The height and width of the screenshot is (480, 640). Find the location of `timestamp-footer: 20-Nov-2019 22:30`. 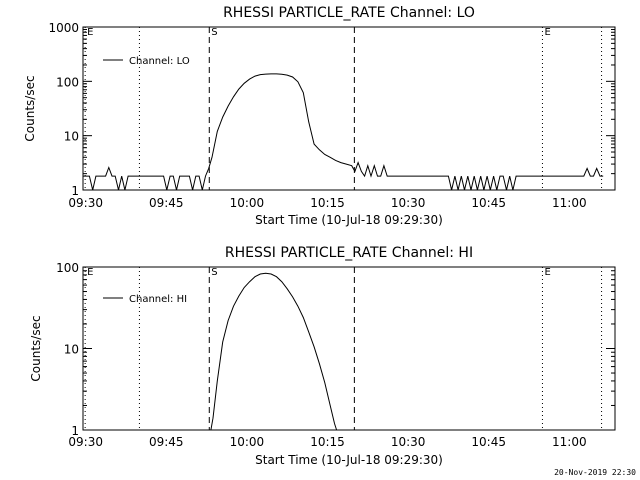

timestamp-footer: 20-Nov-2019 22:30 is located at coordinates (595, 472).